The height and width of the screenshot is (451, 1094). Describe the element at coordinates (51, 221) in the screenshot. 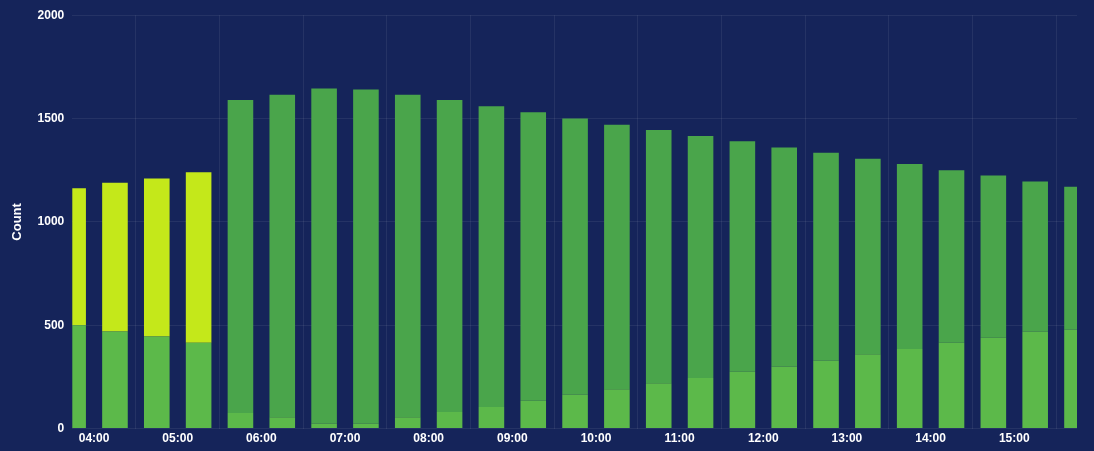

I see `y-tick-label: 1000` at that location.